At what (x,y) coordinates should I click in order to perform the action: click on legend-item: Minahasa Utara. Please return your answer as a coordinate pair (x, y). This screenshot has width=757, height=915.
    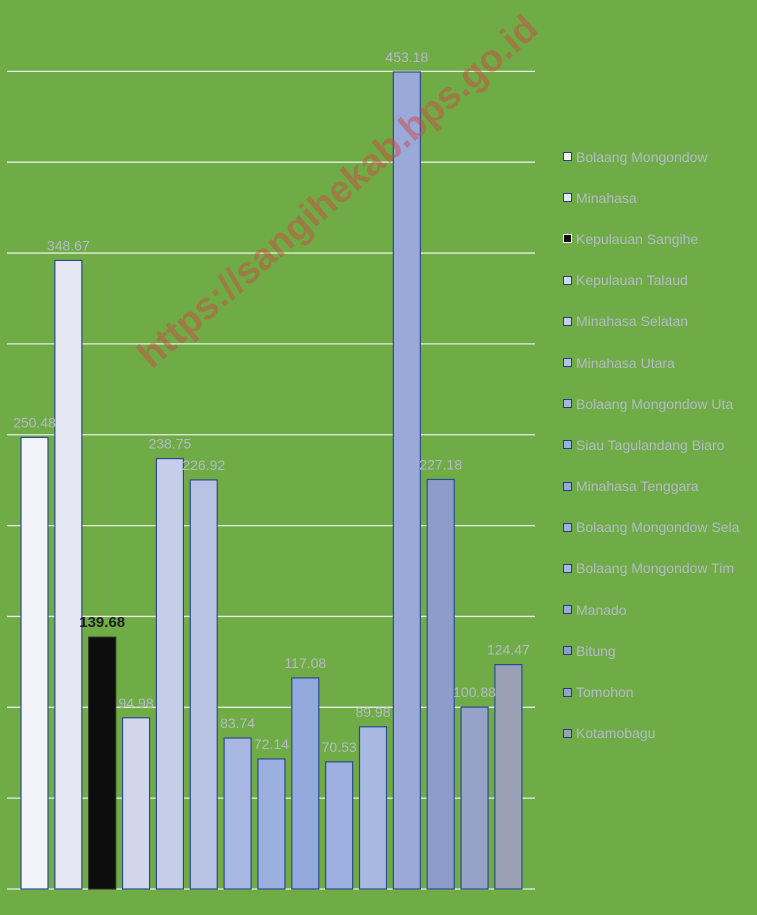
    Looking at the image, I should click on (660, 362).